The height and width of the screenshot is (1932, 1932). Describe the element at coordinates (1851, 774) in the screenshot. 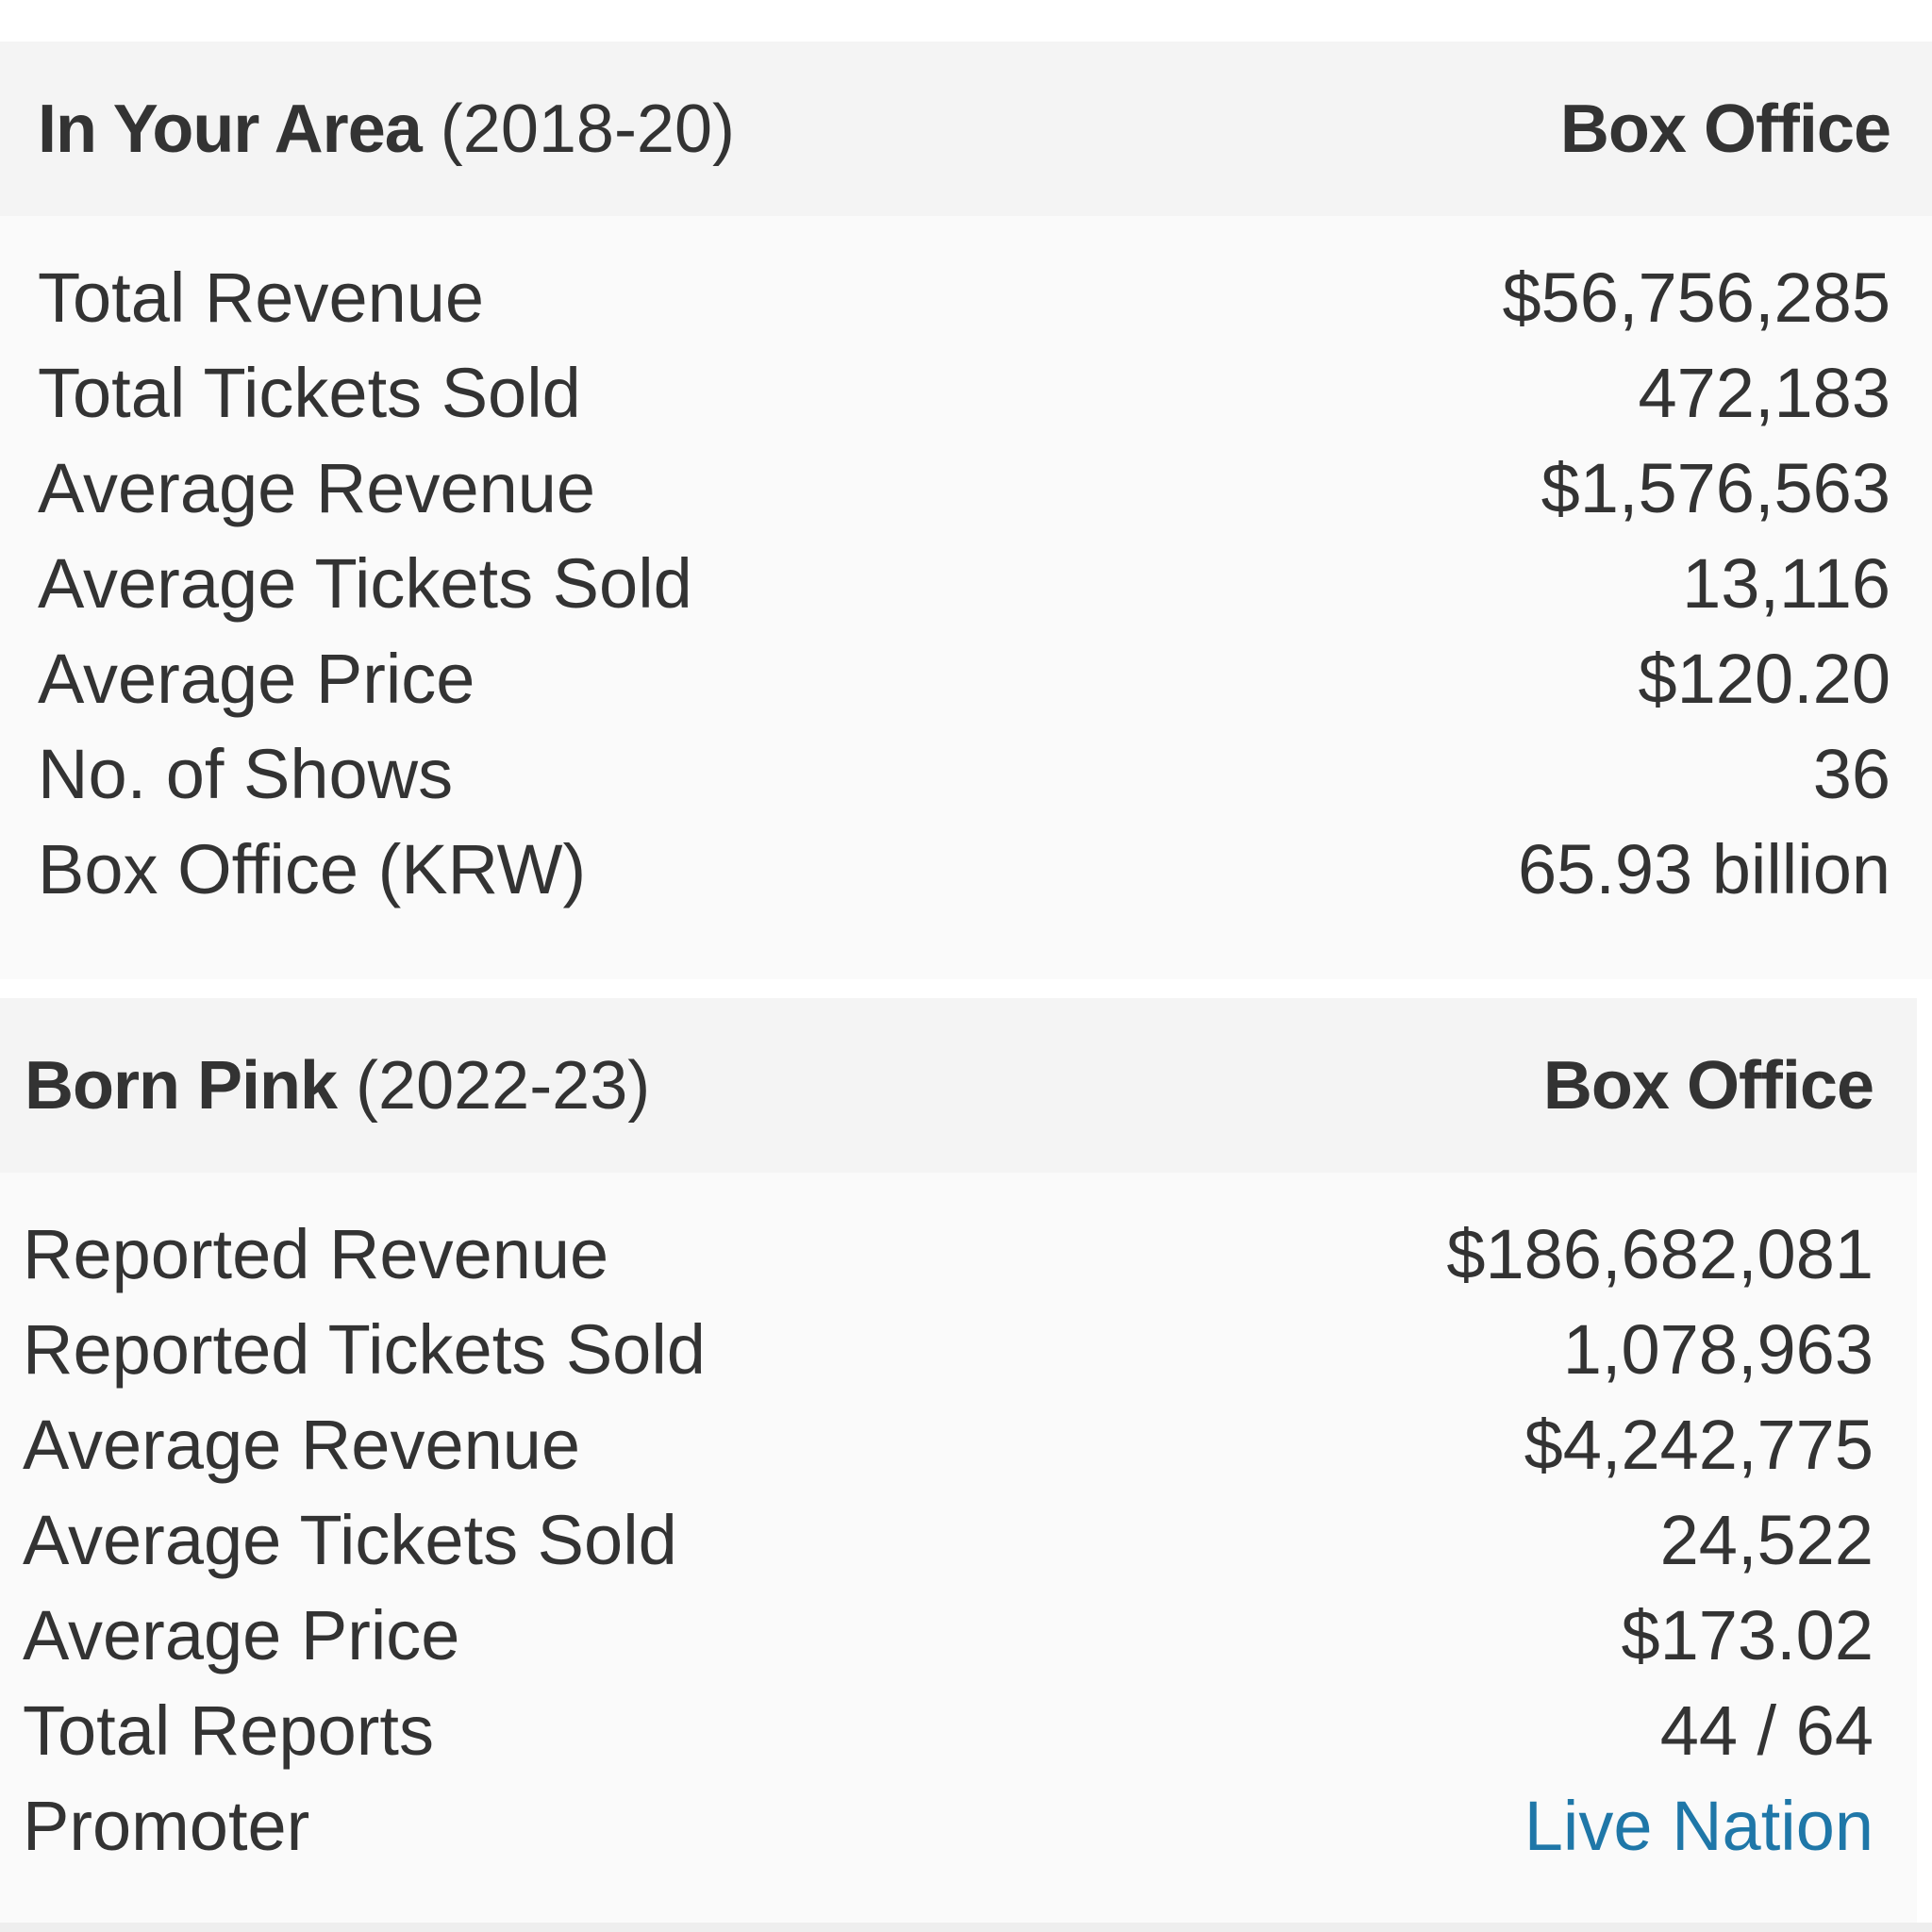

I see `stat-value: 36` at that location.